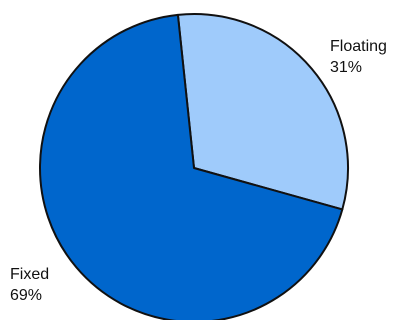  Describe the element at coordinates (29, 285) in the screenshot. I see `slice-label-fixed: Fixed 69%` at that location.